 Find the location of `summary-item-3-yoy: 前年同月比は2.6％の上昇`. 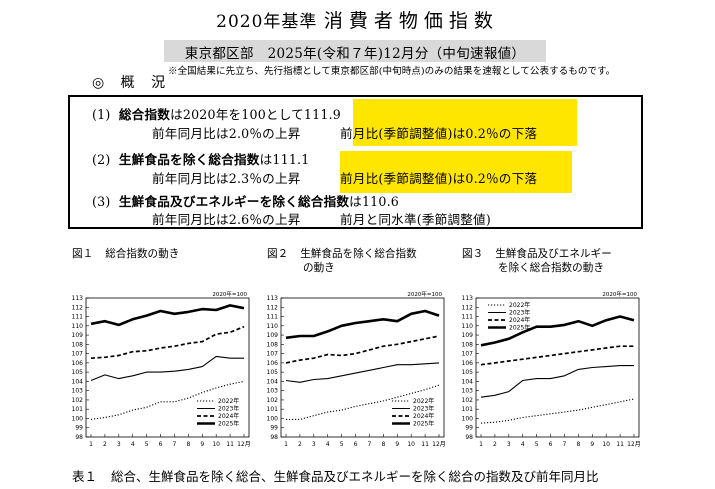

summary-item-3-yoy: 前年同月比は2.6％の上昇 is located at coordinates (226, 219).